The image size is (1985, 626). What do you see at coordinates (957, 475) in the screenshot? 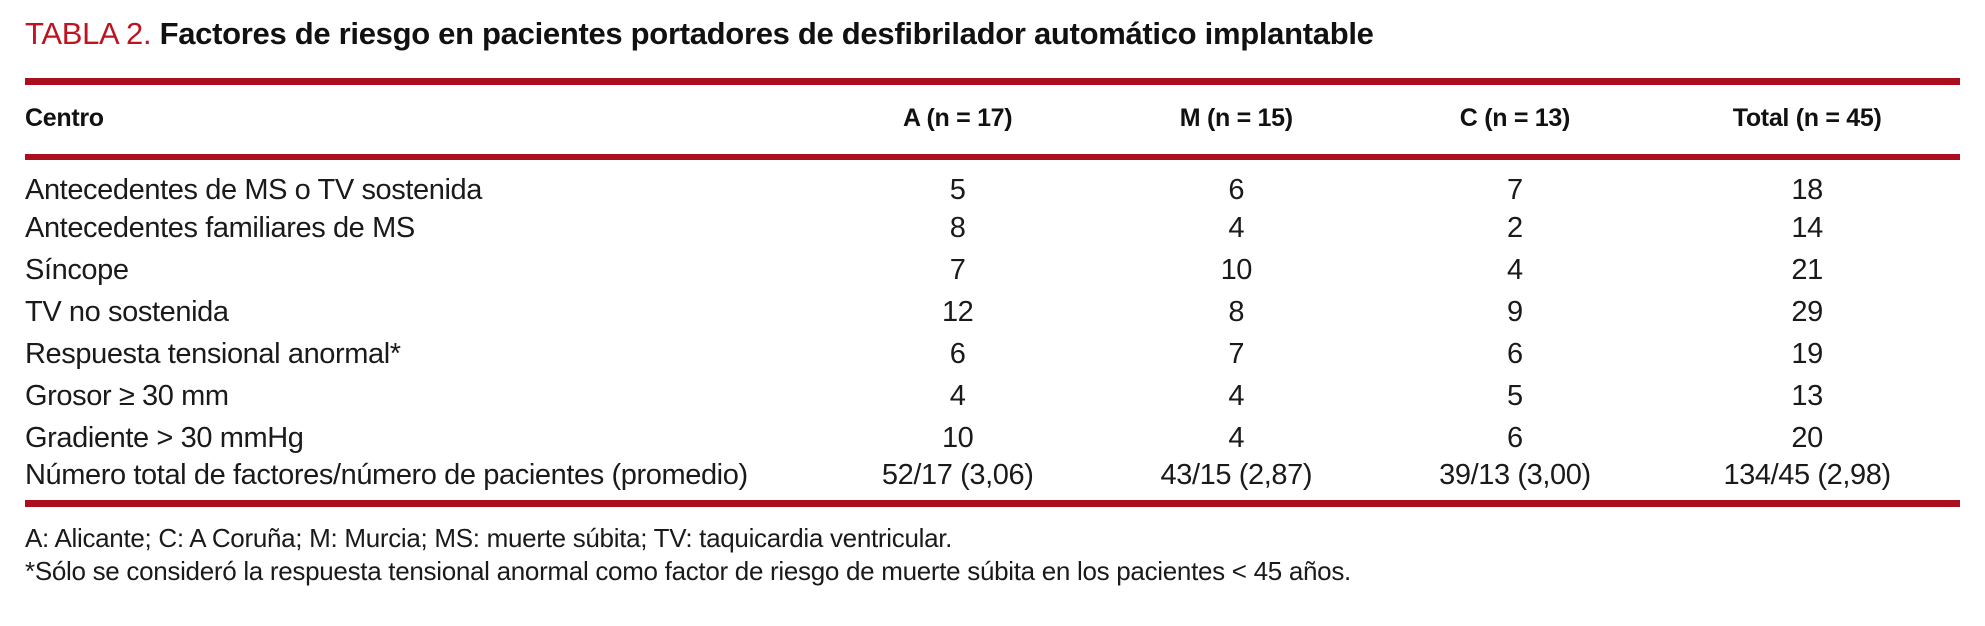
I see `cell-a: 52/17 (3,06)` at bounding box center [957, 475].